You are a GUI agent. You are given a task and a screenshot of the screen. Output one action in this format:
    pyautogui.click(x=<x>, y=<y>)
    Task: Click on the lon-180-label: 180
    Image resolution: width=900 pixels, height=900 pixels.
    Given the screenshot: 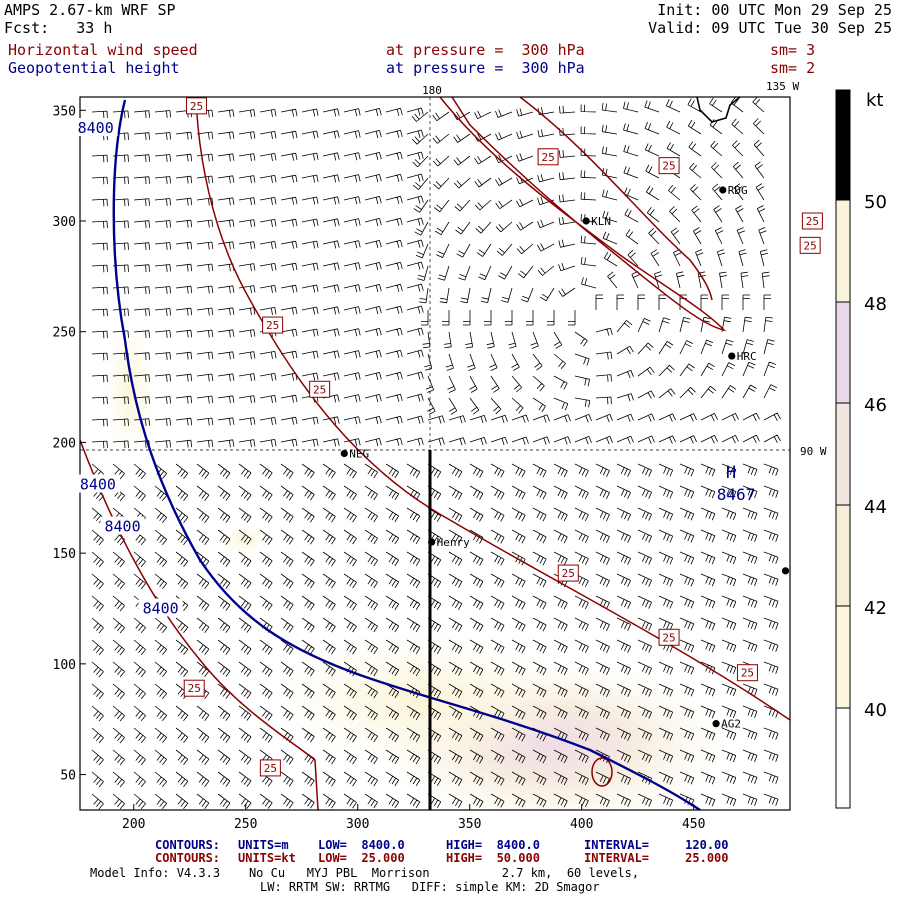 What is the action you would take?
    pyautogui.click(x=432, y=90)
    